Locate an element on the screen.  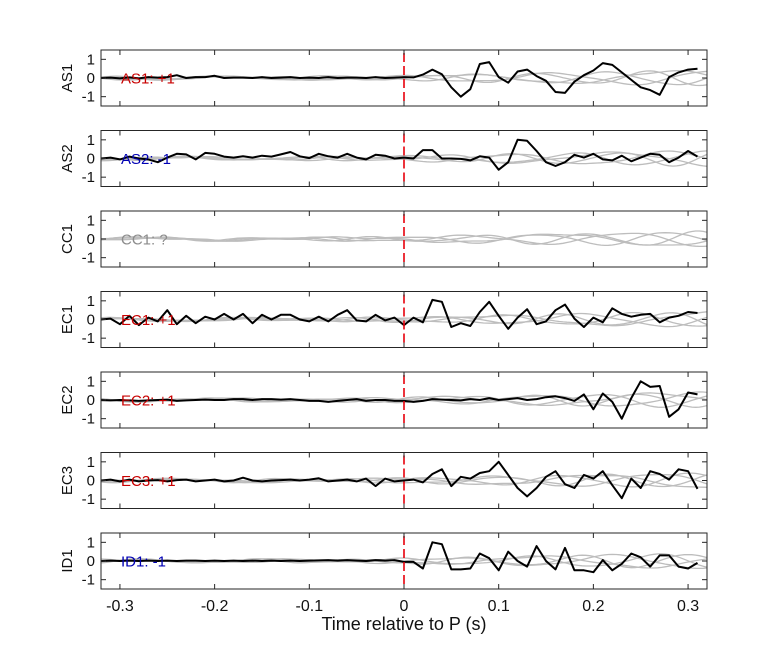
series-line-ec2 is located at coordinates (399, 400).